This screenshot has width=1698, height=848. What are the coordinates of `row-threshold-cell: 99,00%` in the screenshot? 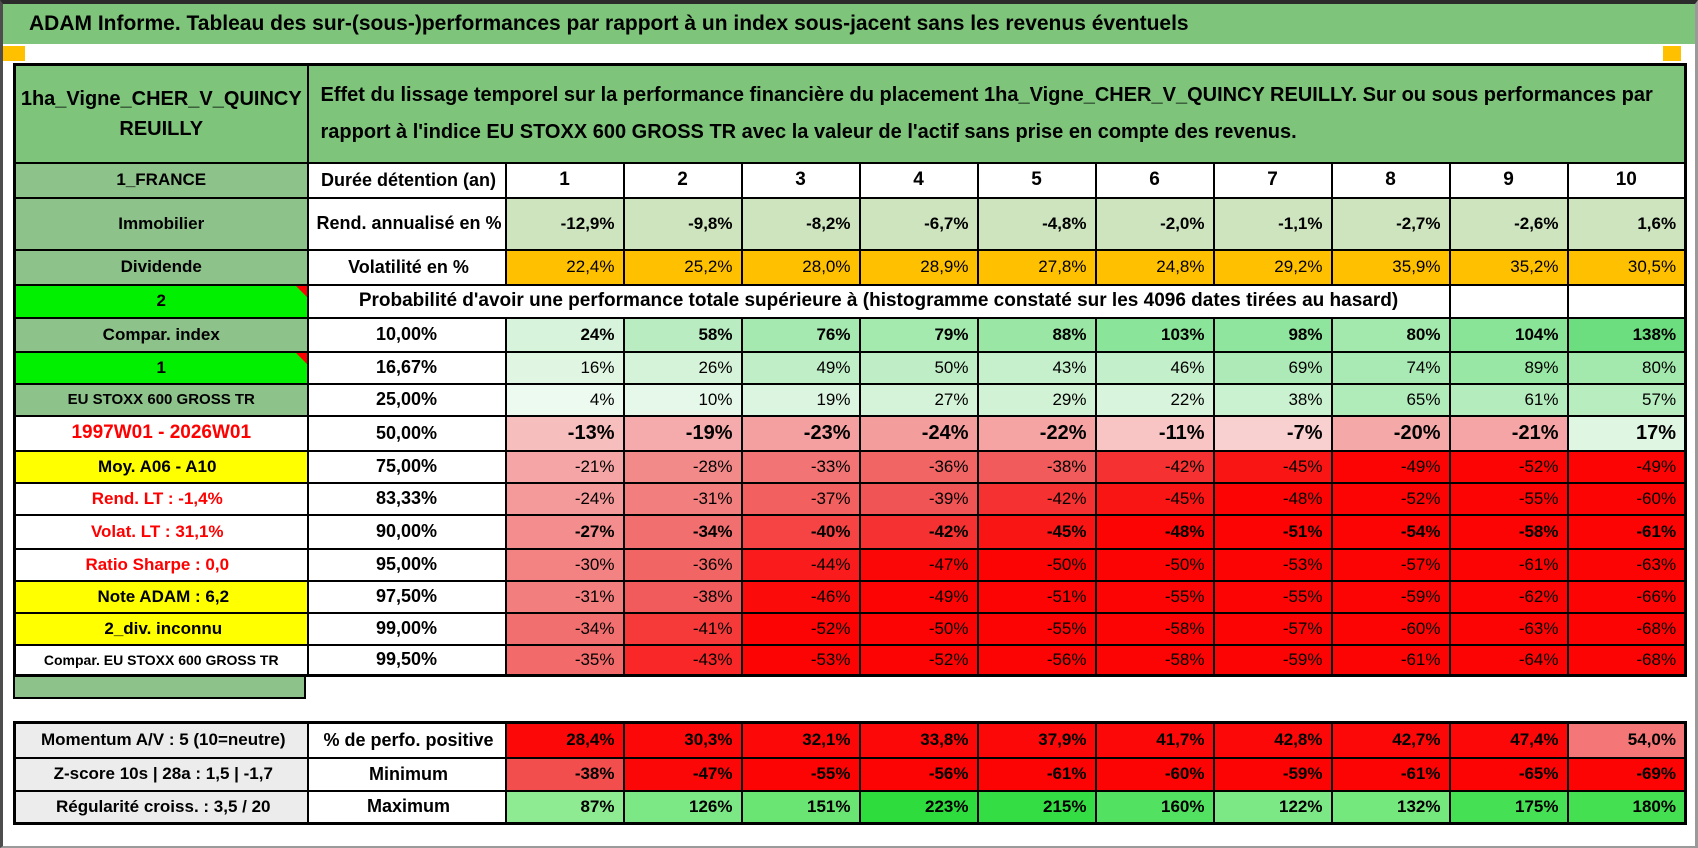 It's located at (406, 628).